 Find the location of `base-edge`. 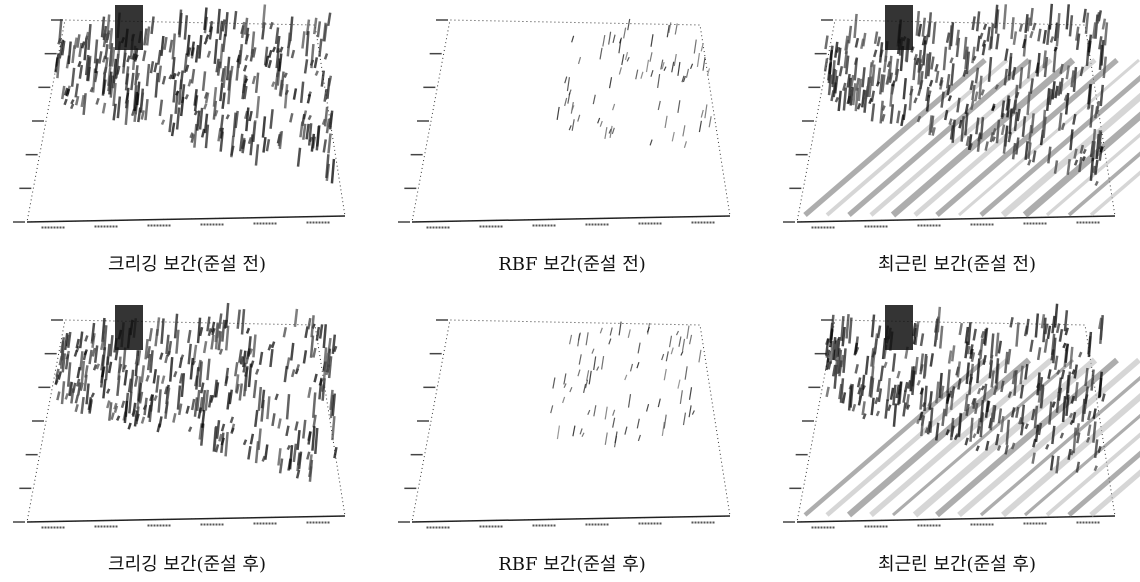

base-edge is located at coordinates (956, 519).